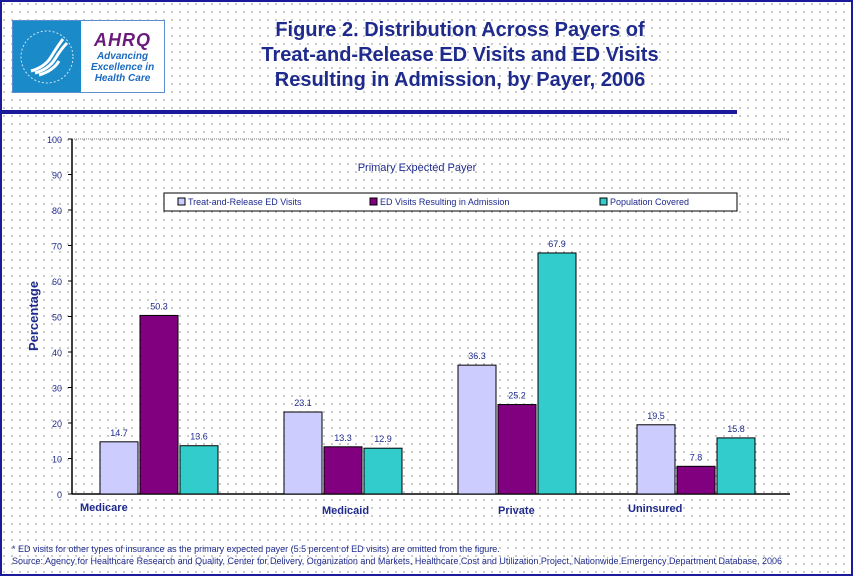 The image size is (853, 576). I want to click on y-axis-label: Percentage, so click(33, 316).